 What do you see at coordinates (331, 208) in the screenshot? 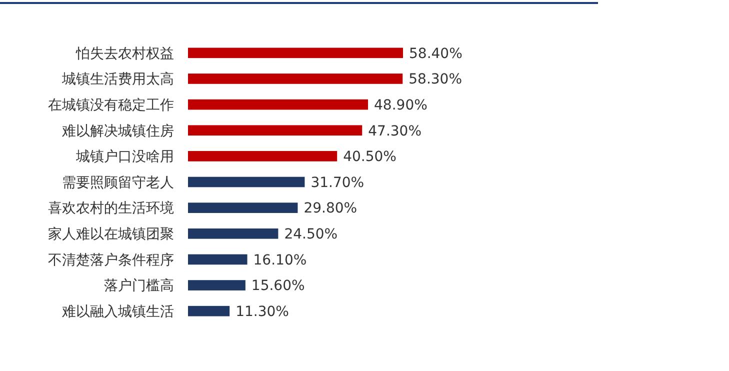
I see `data-label: 29.80%` at bounding box center [331, 208].